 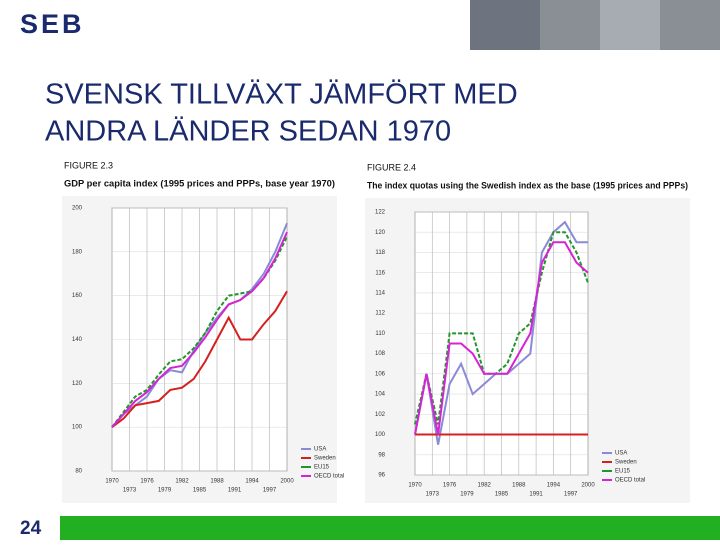 What do you see at coordinates (380, 273) in the screenshot?
I see `y-tick-label: 116` at bounding box center [380, 273].